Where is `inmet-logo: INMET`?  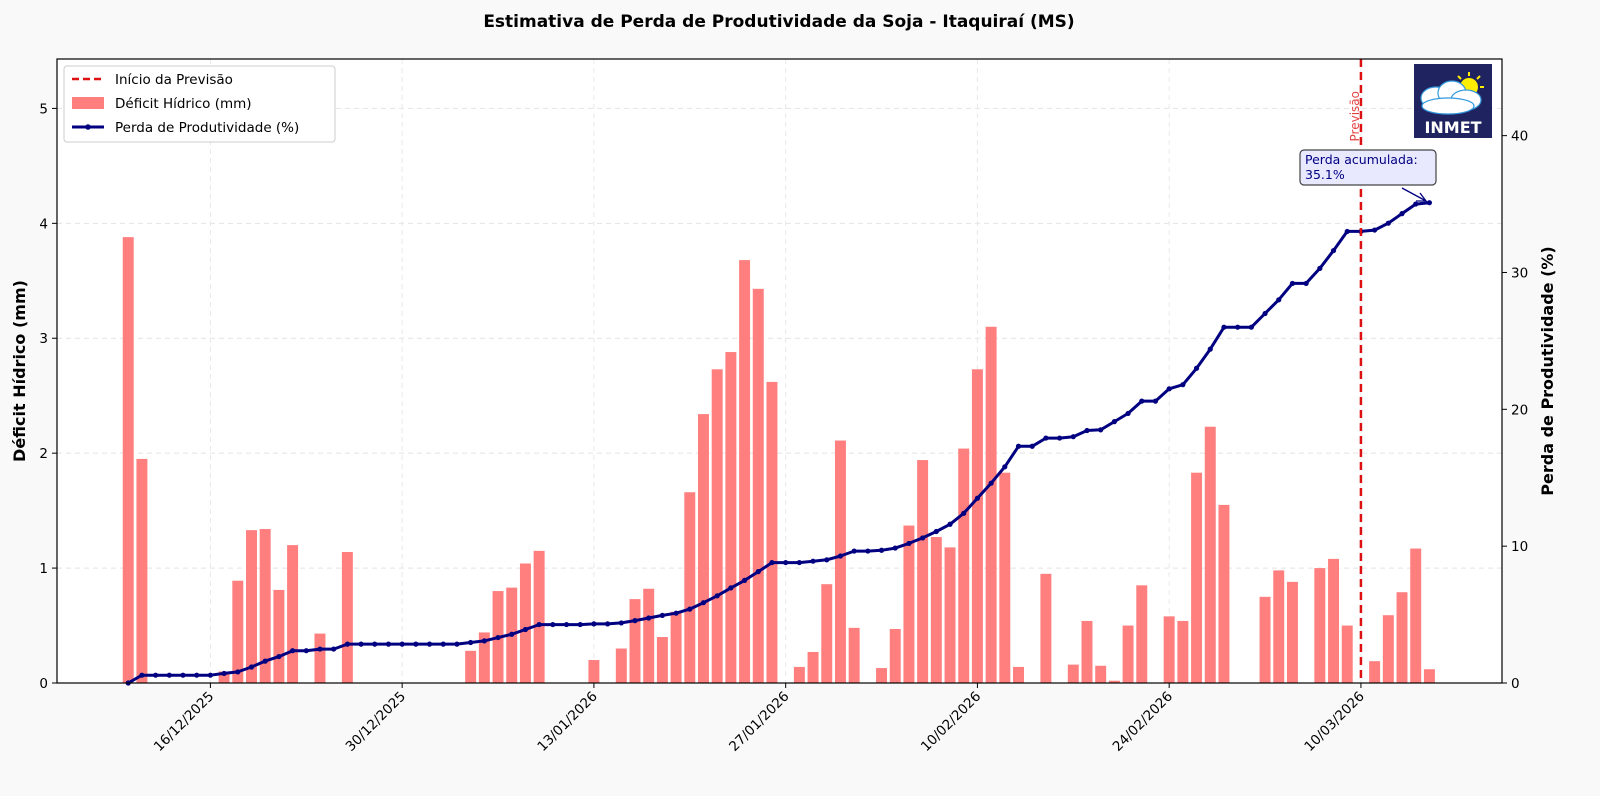
inmet-logo: INMET is located at coordinates (1453, 101).